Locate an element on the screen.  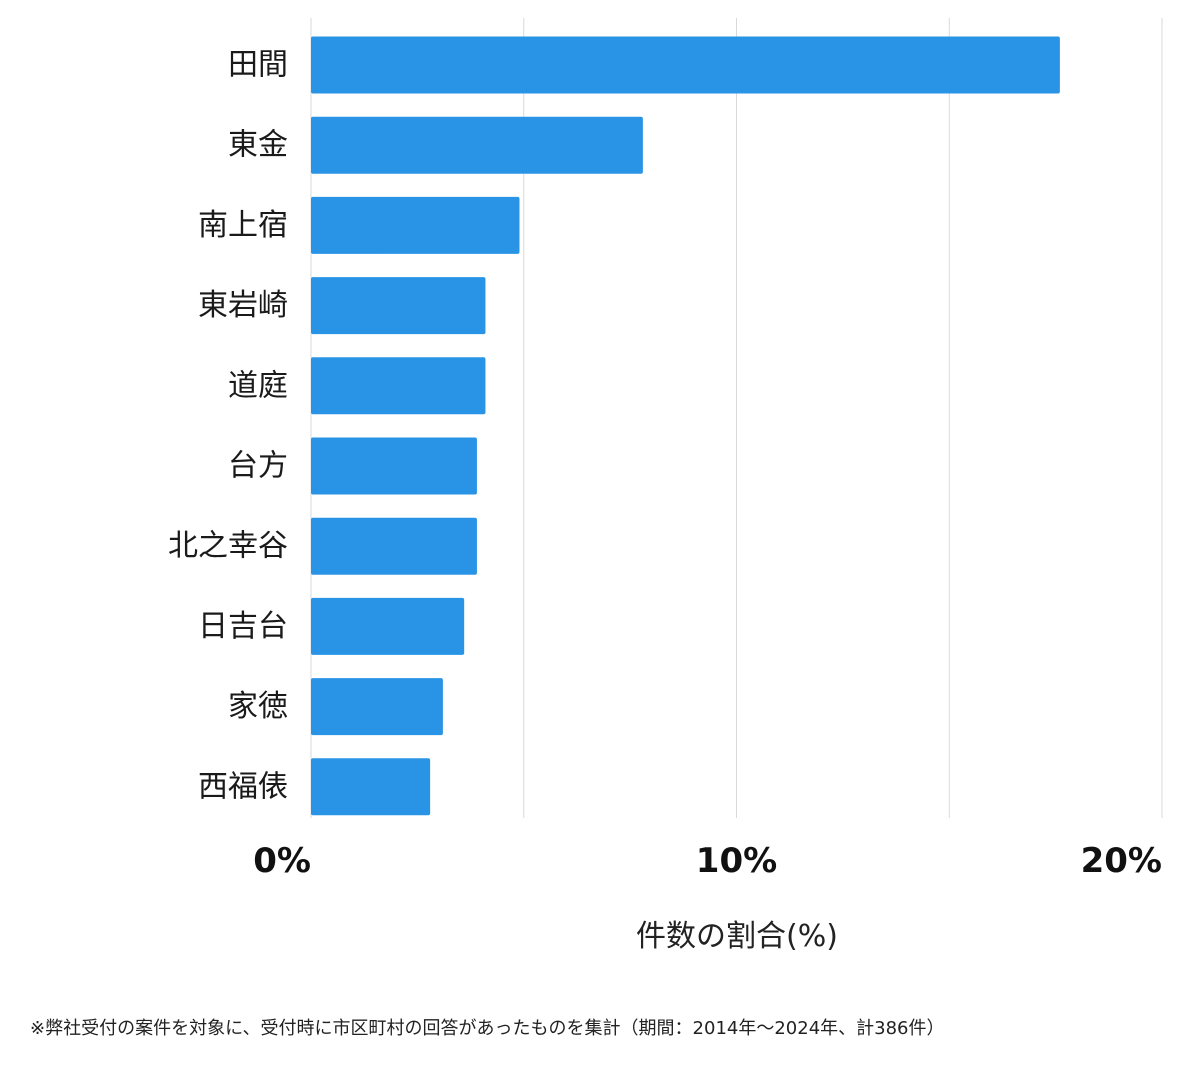
x-tick-label: 0% is located at coordinates (282, 861).